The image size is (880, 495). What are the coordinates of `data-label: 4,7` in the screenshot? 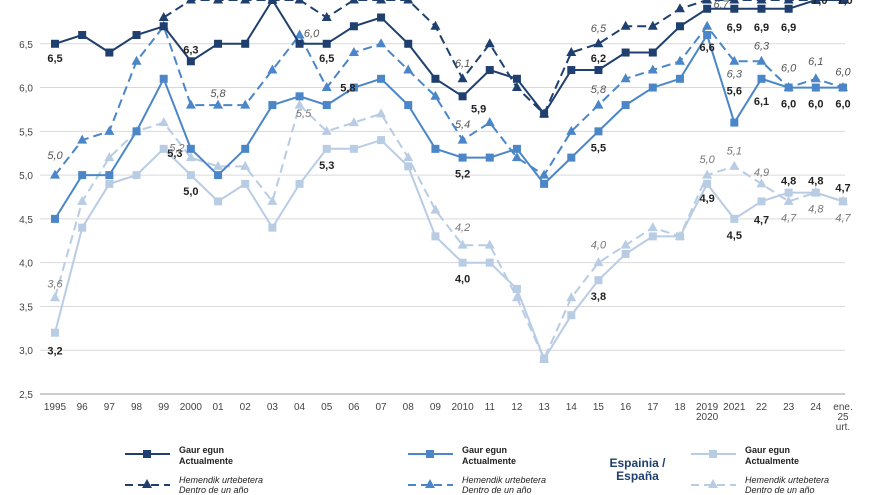 It's located at (761, 220).